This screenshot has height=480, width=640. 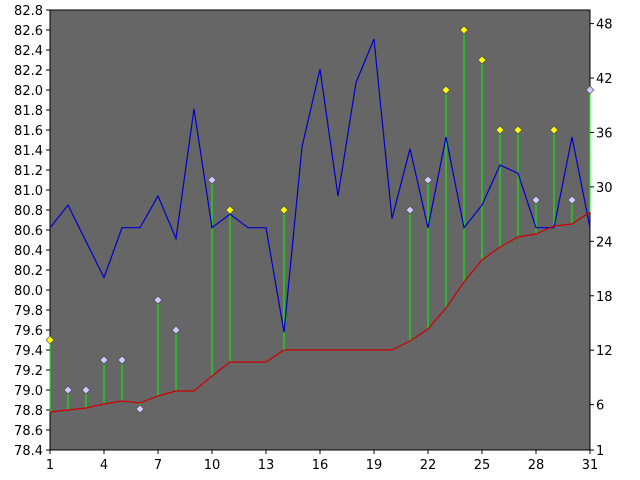 What do you see at coordinates (28, 91) in the screenshot?
I see `y-left-tick-label: 82.0` at bounding box center [28, 91].